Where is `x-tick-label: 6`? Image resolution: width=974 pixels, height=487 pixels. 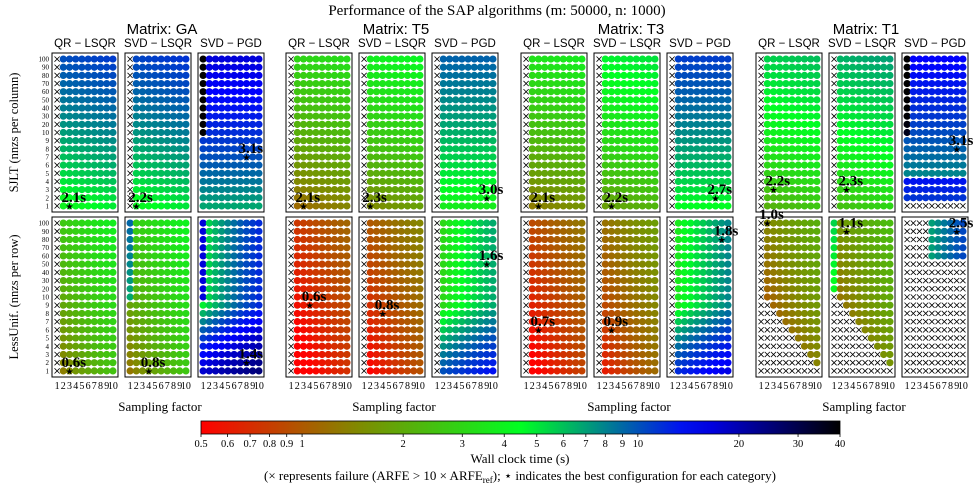
x-tick-label: 6 is located at coordinates (703, 386).